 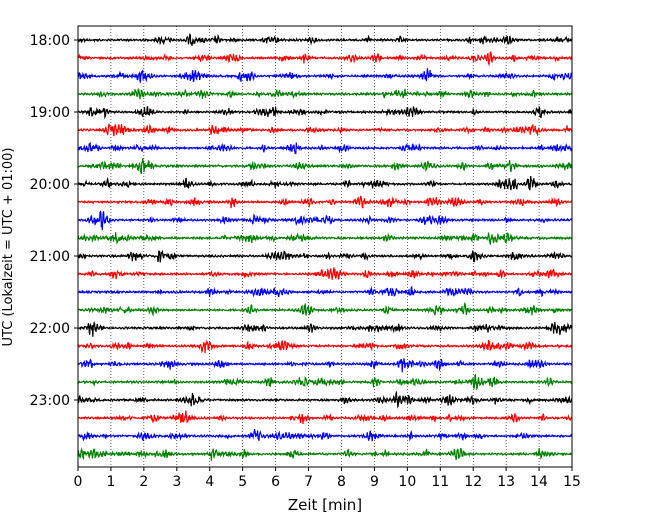 I want to click on x-tick-label: 10, so click(x=407, y=482).